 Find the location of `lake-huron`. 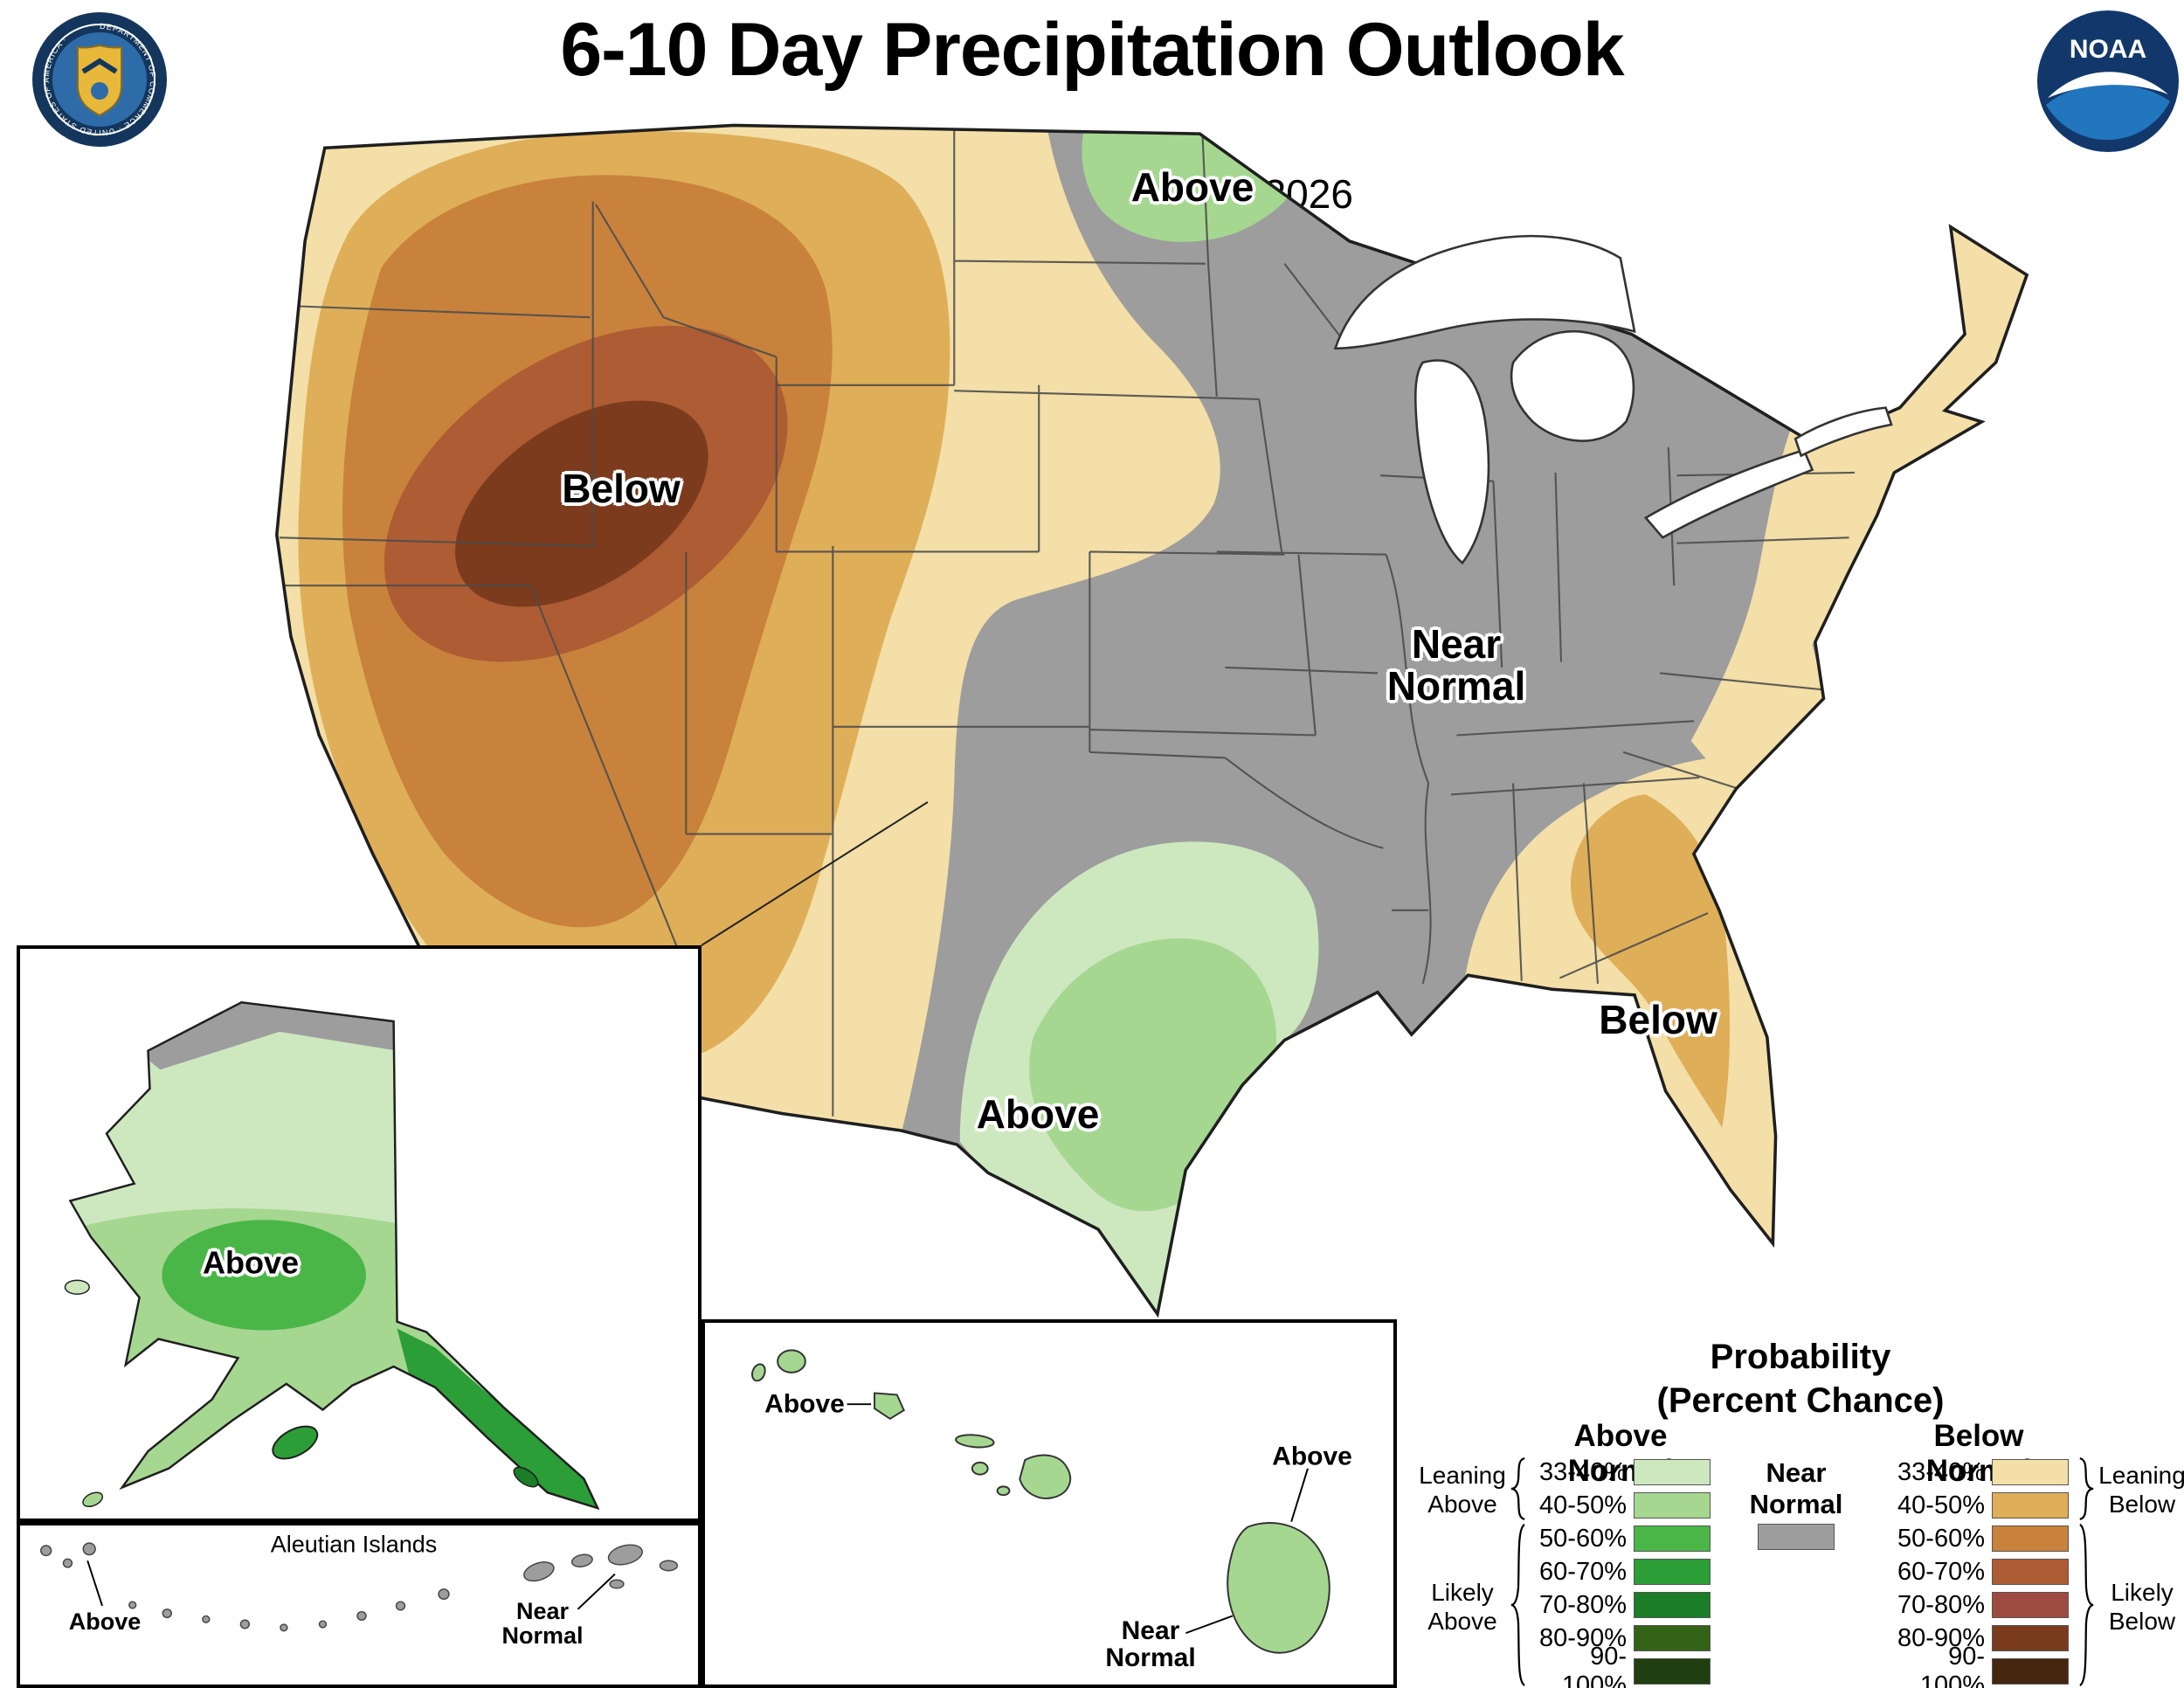

lake-huron is located at coordinates (1572, 385).